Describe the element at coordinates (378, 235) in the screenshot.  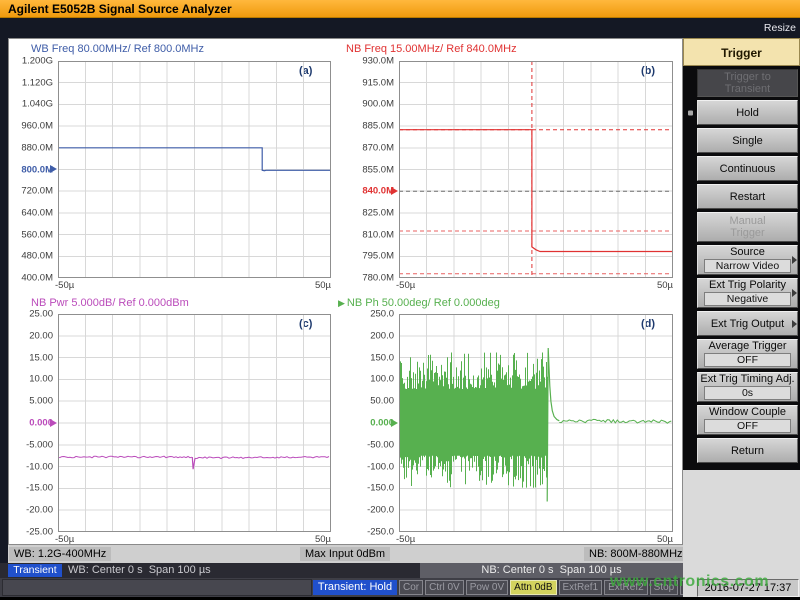
I see `plot-b-ytick: 810.0M` at that location.